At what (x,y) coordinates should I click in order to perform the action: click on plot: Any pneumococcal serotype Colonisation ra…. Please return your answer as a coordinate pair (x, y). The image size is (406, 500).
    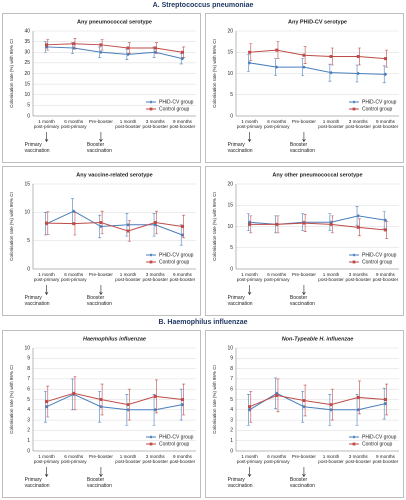
    Looking at the image, I should click on (102, 81).